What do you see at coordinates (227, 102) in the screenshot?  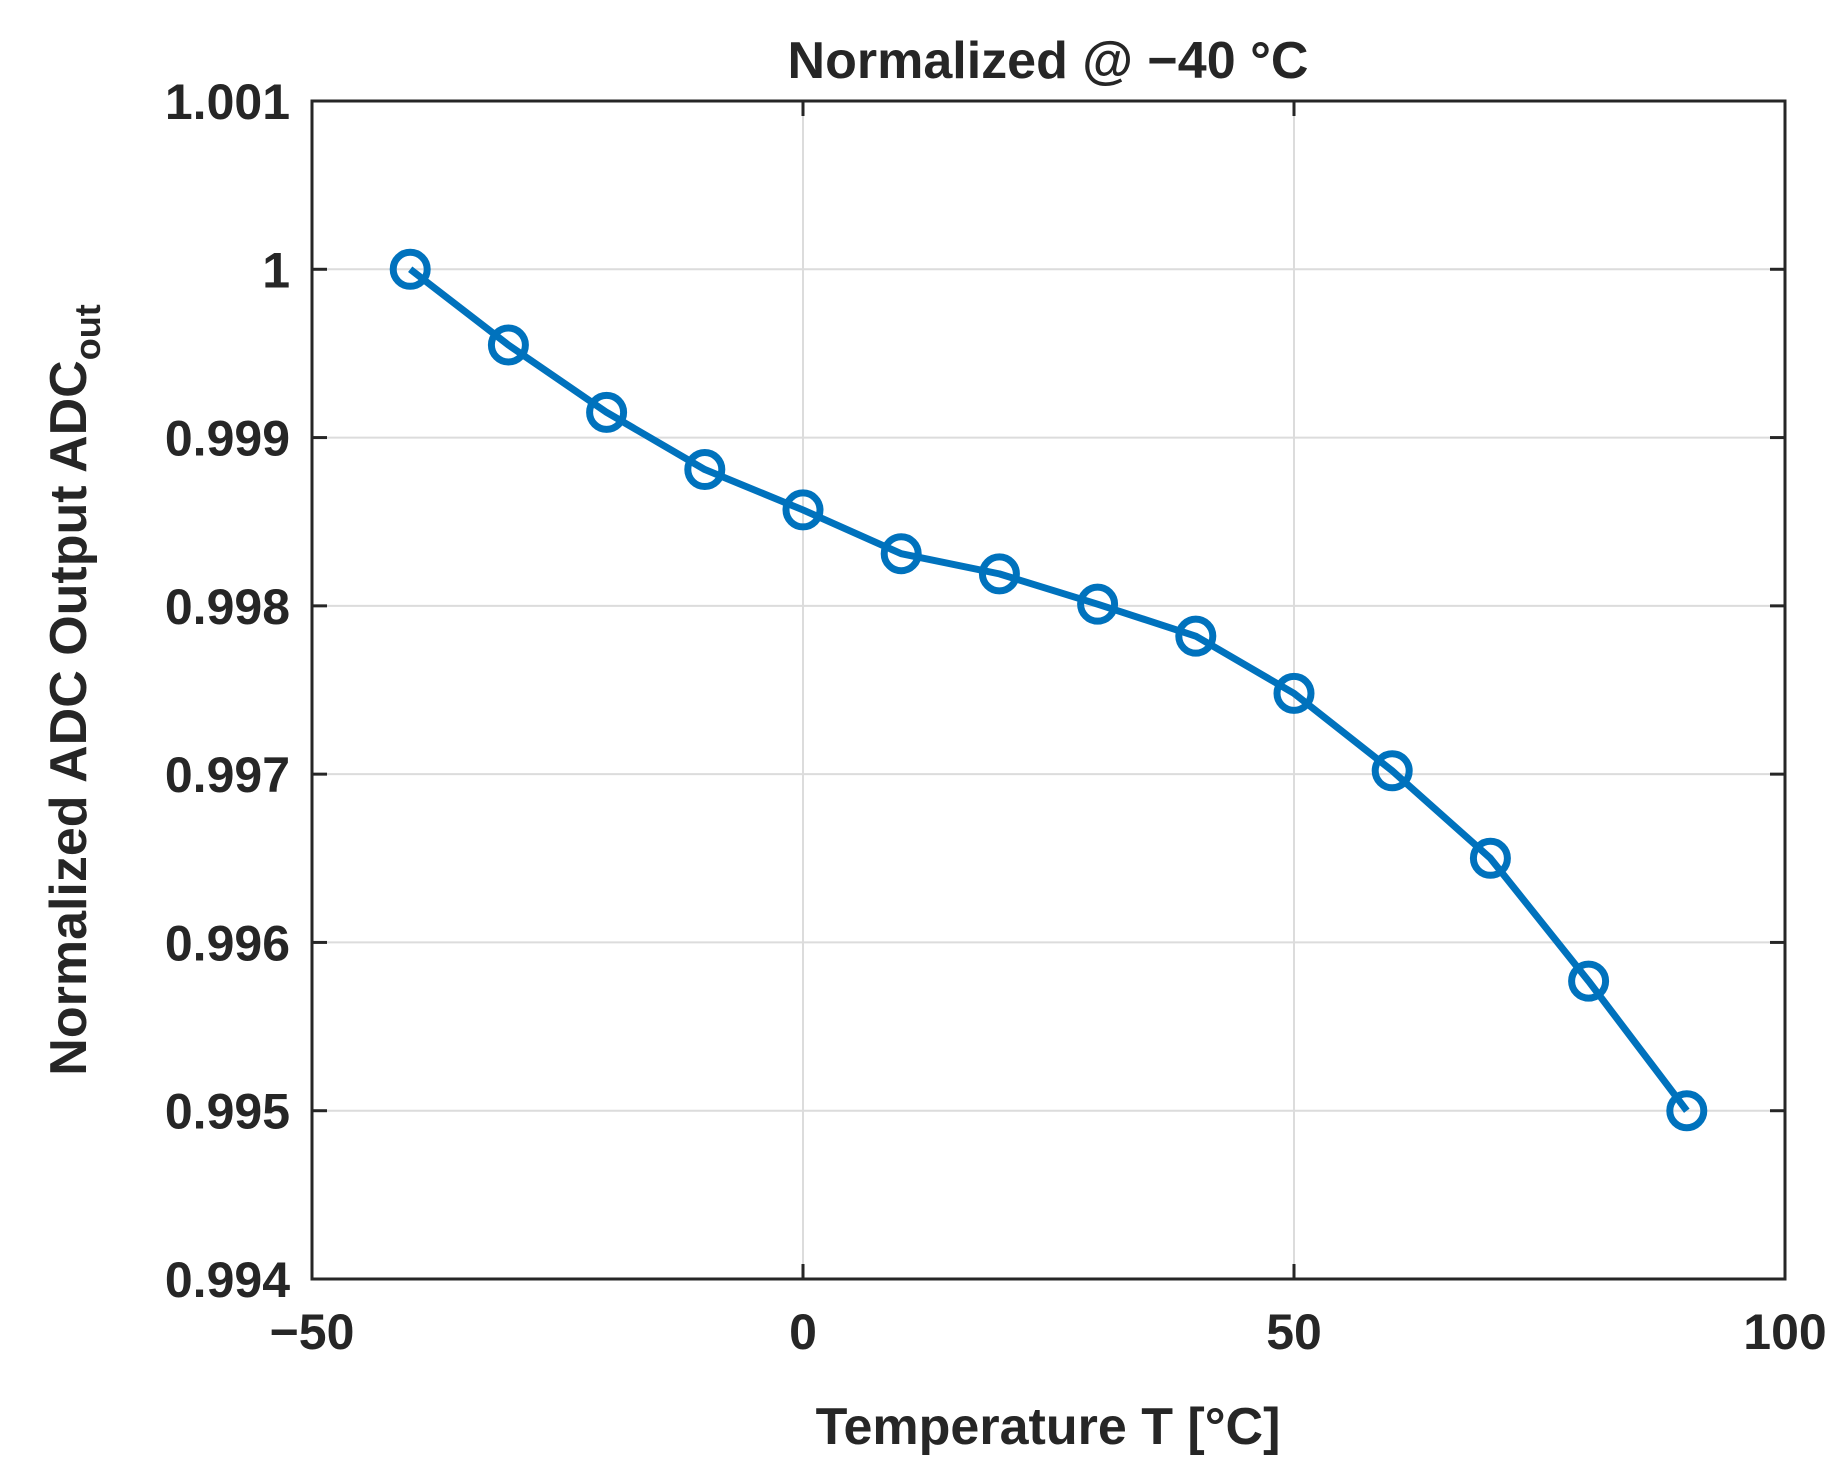 I see `y-tick-label: 1.001` at bounding box center [227, 102].